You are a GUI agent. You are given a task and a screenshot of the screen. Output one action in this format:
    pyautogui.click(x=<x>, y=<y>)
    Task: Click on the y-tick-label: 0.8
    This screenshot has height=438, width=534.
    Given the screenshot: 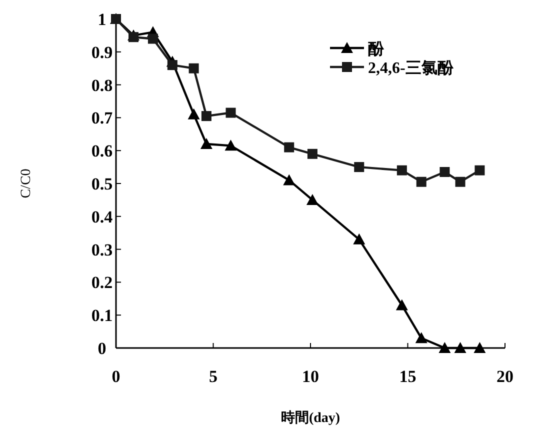 What is the action you would take?
    pyautogui.click(x=102, y=85)
    